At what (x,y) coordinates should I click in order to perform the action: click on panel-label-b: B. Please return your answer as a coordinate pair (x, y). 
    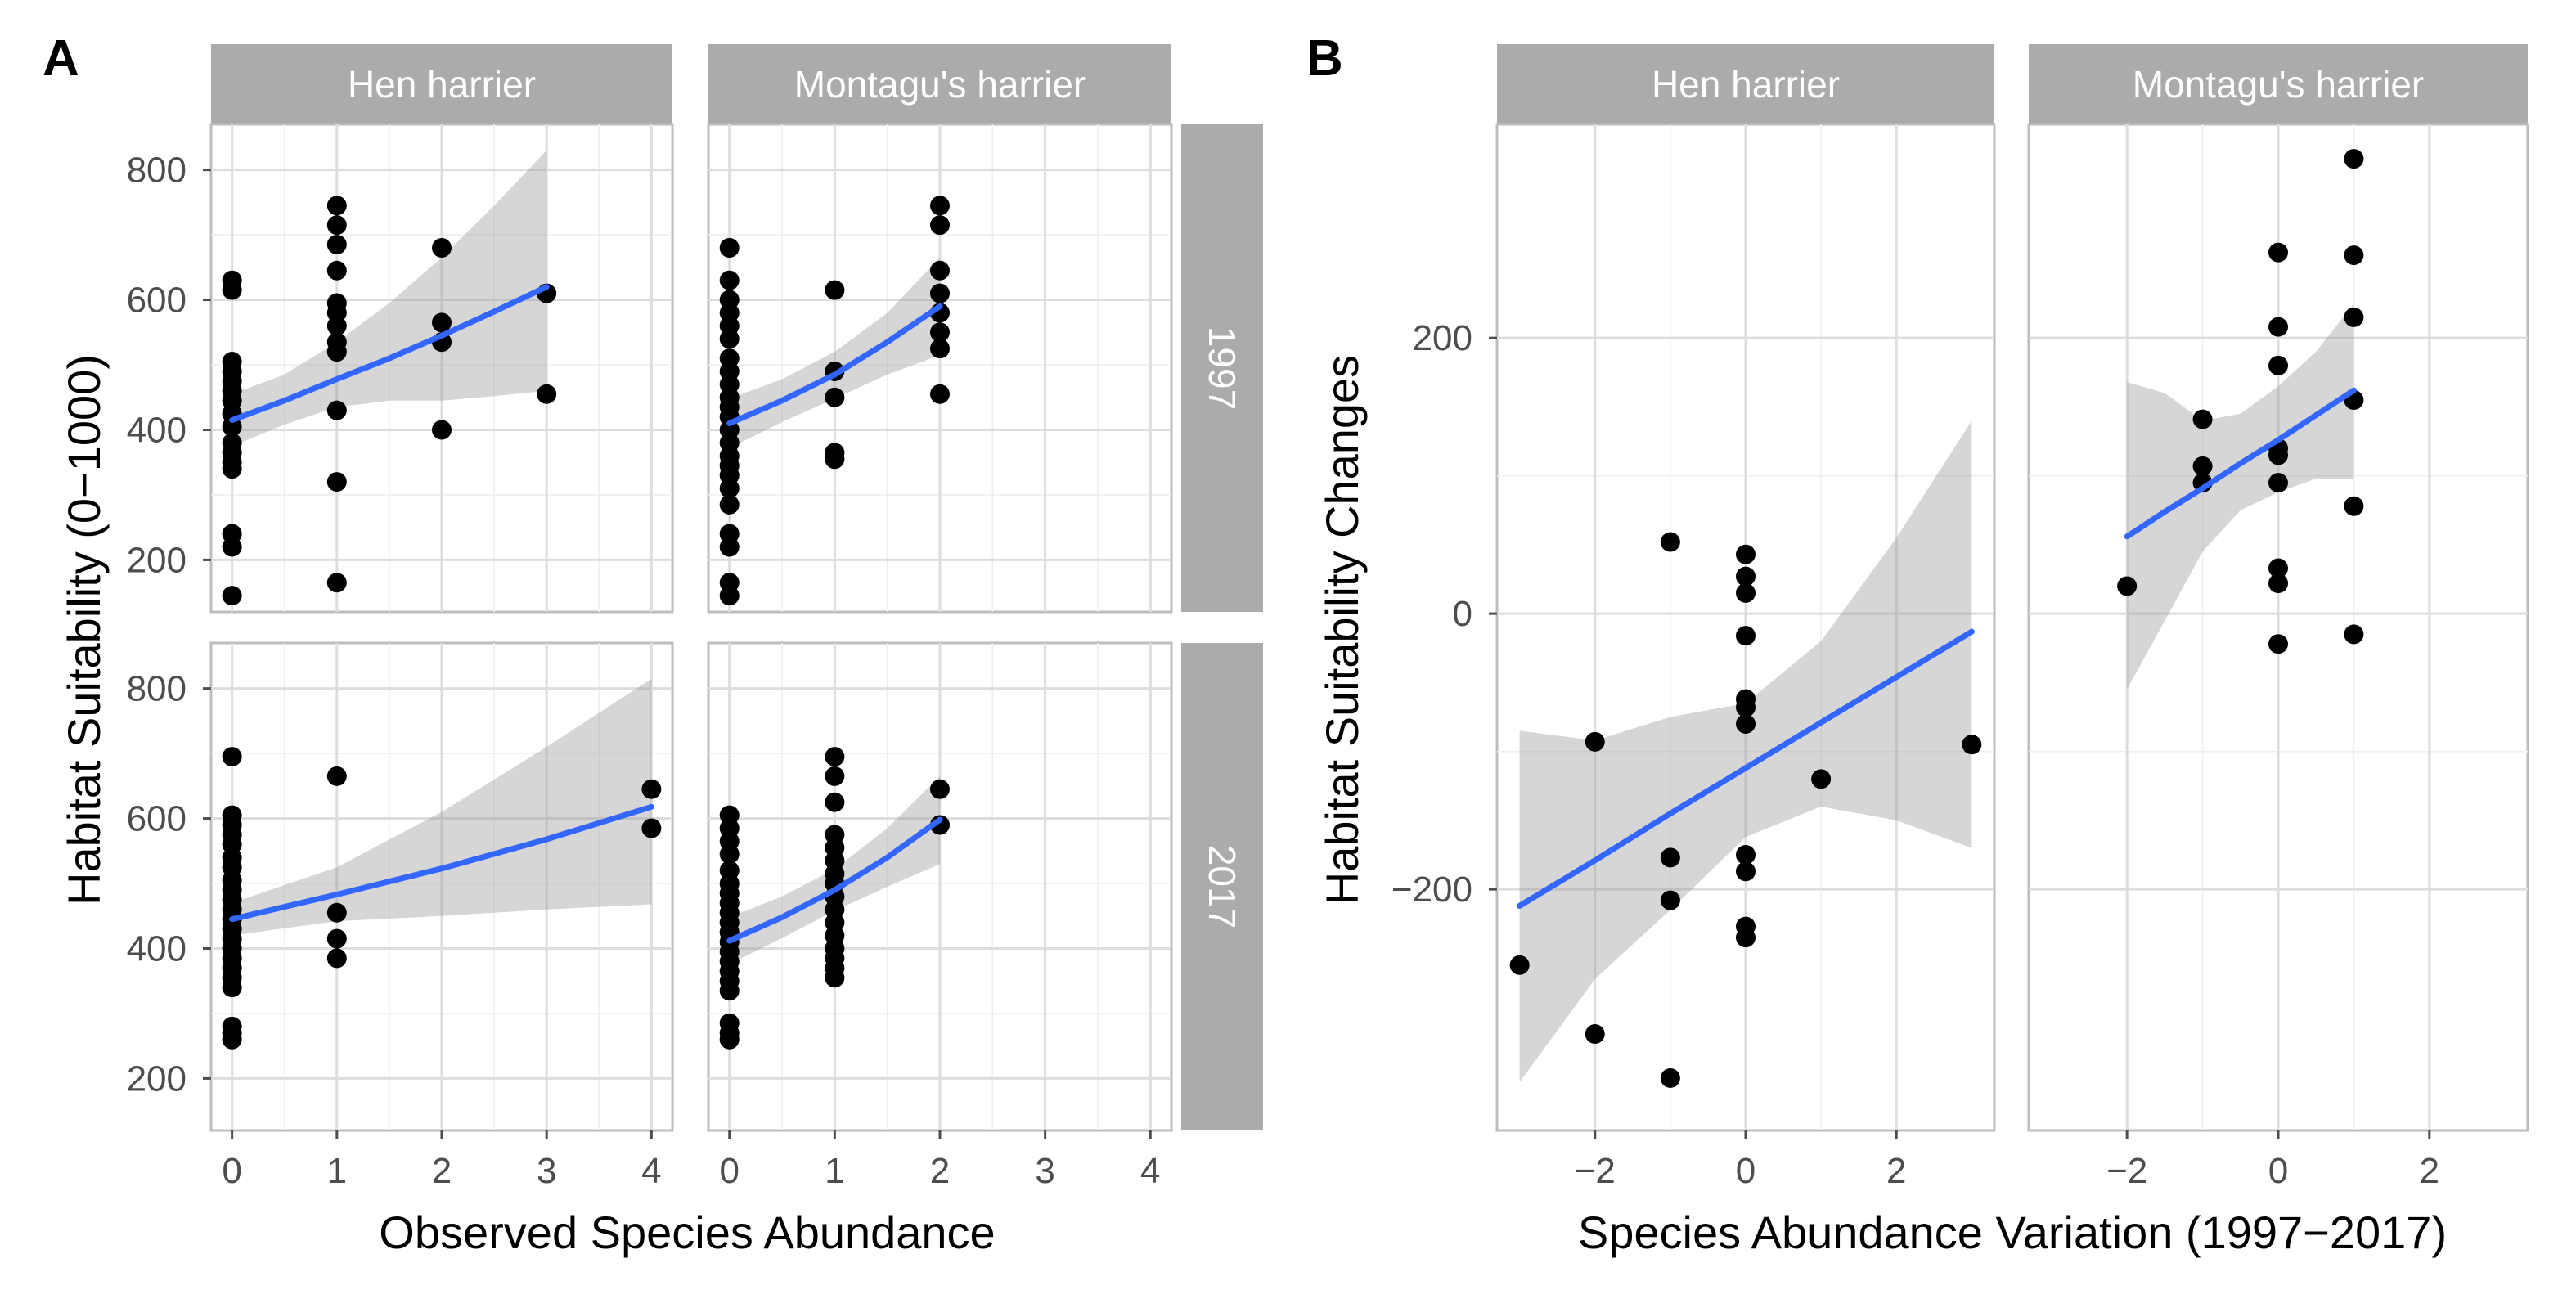
    Looking at the image, I should click on (1325, 58).